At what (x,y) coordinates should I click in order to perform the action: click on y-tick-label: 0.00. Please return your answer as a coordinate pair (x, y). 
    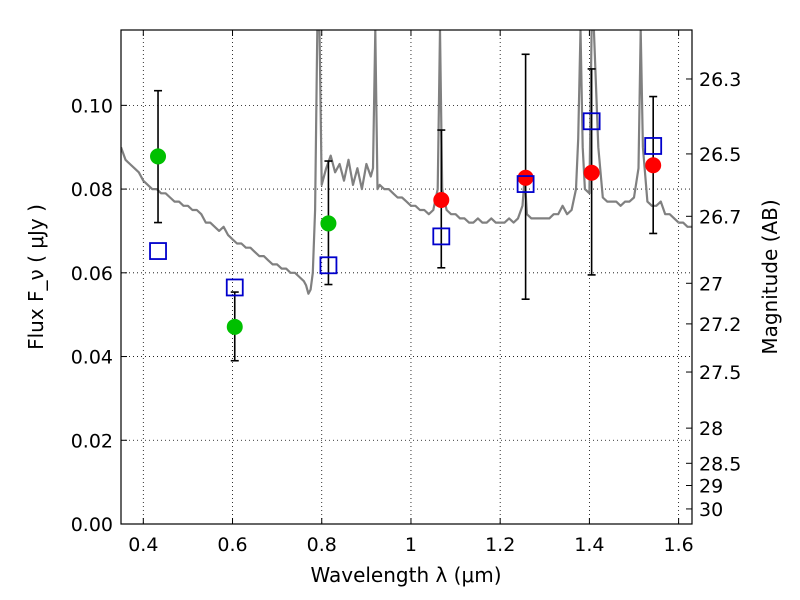
    Looking at the image, I should click on (92, 525).